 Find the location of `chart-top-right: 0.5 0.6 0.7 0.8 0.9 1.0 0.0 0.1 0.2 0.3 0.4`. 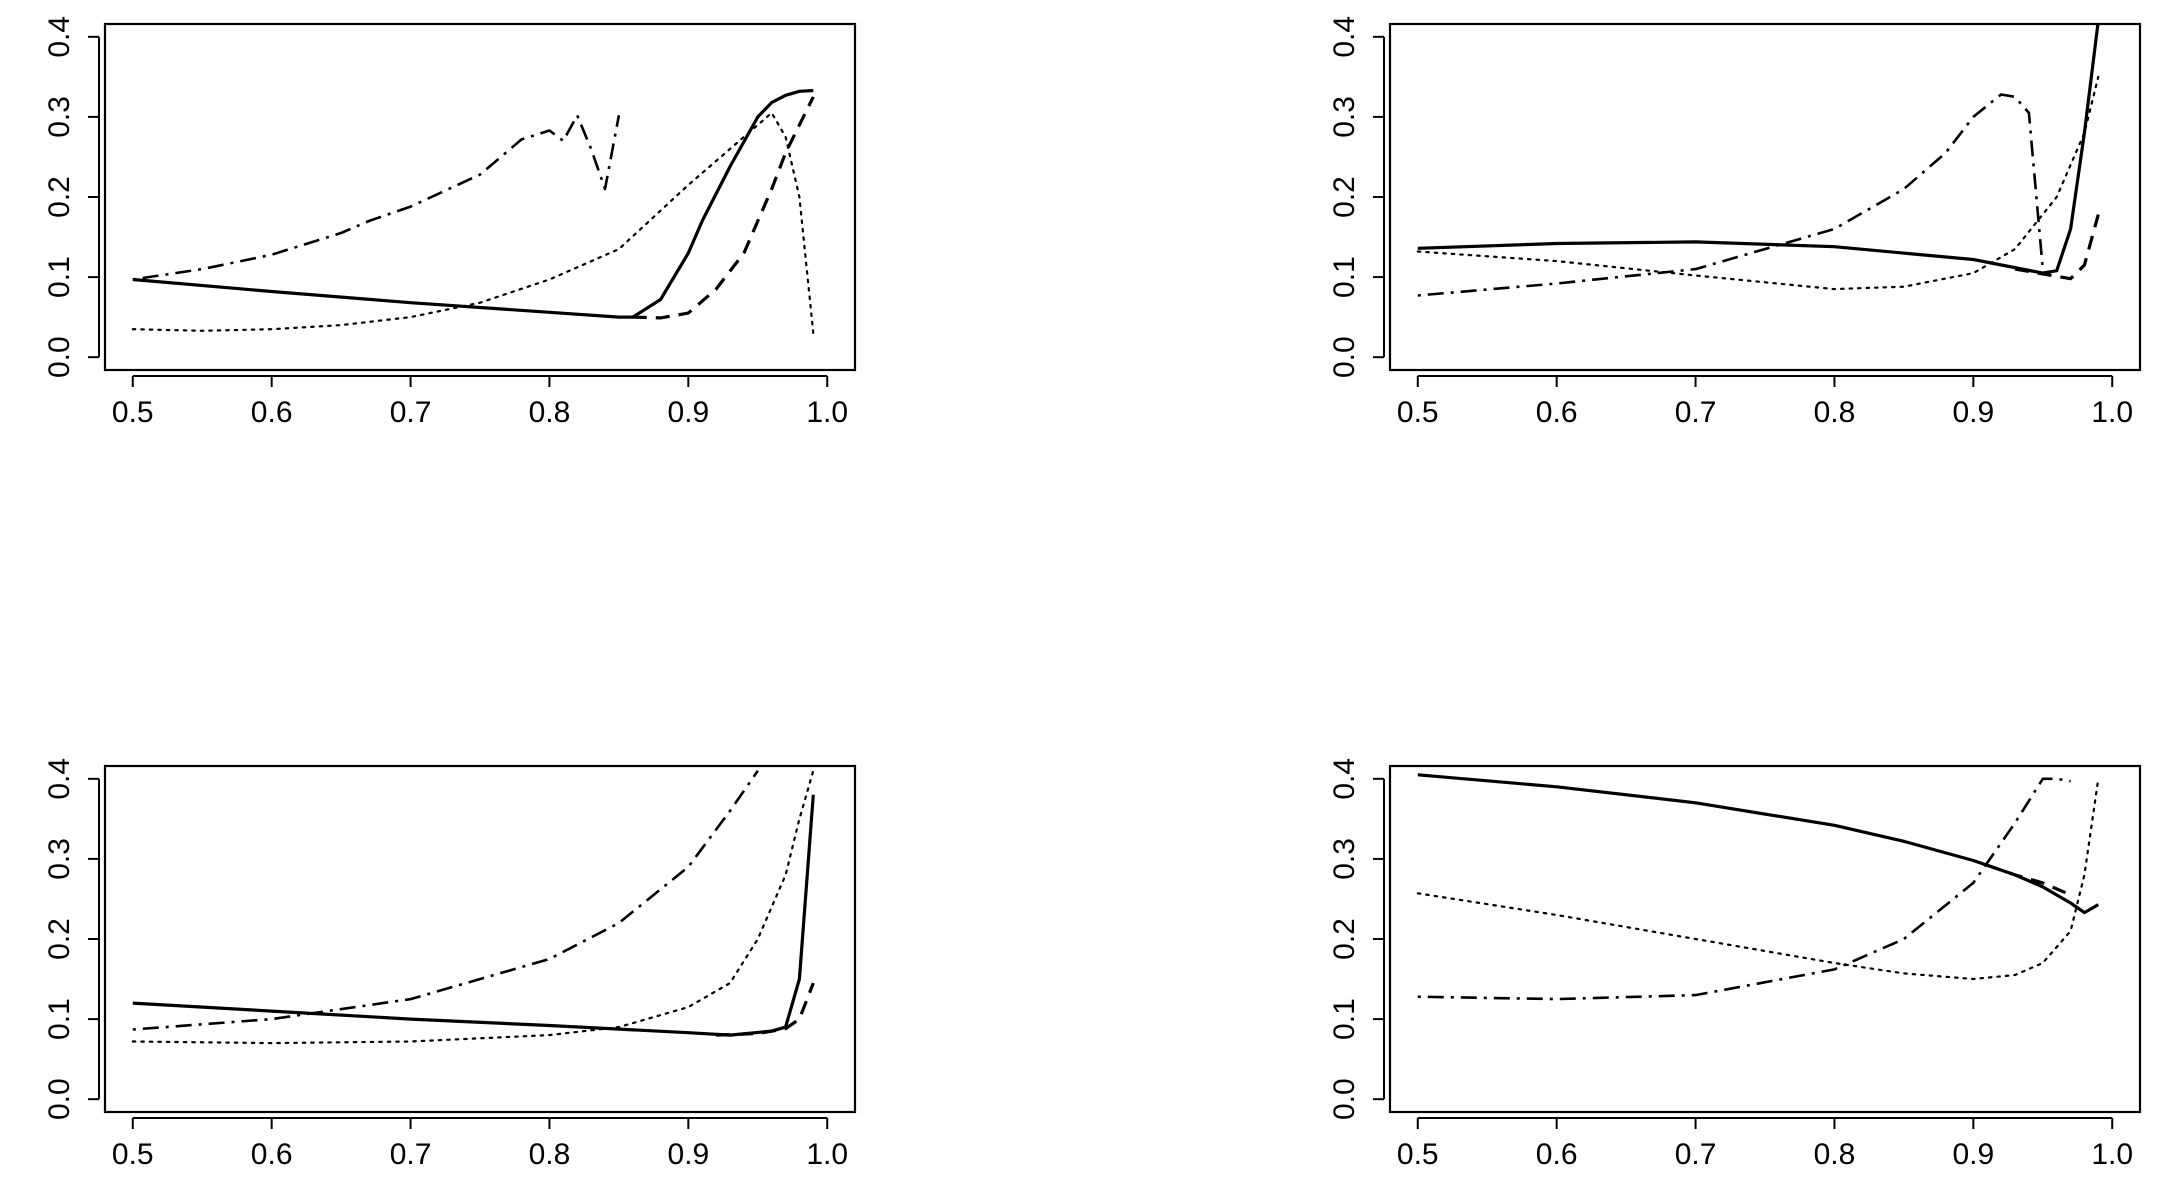

chart-top-right: 0.5 0.6 0.7 0.8 0.9 1.0 0.0 0.1 0.2 0.3 0.4 is located at coordinates (1735, 222).